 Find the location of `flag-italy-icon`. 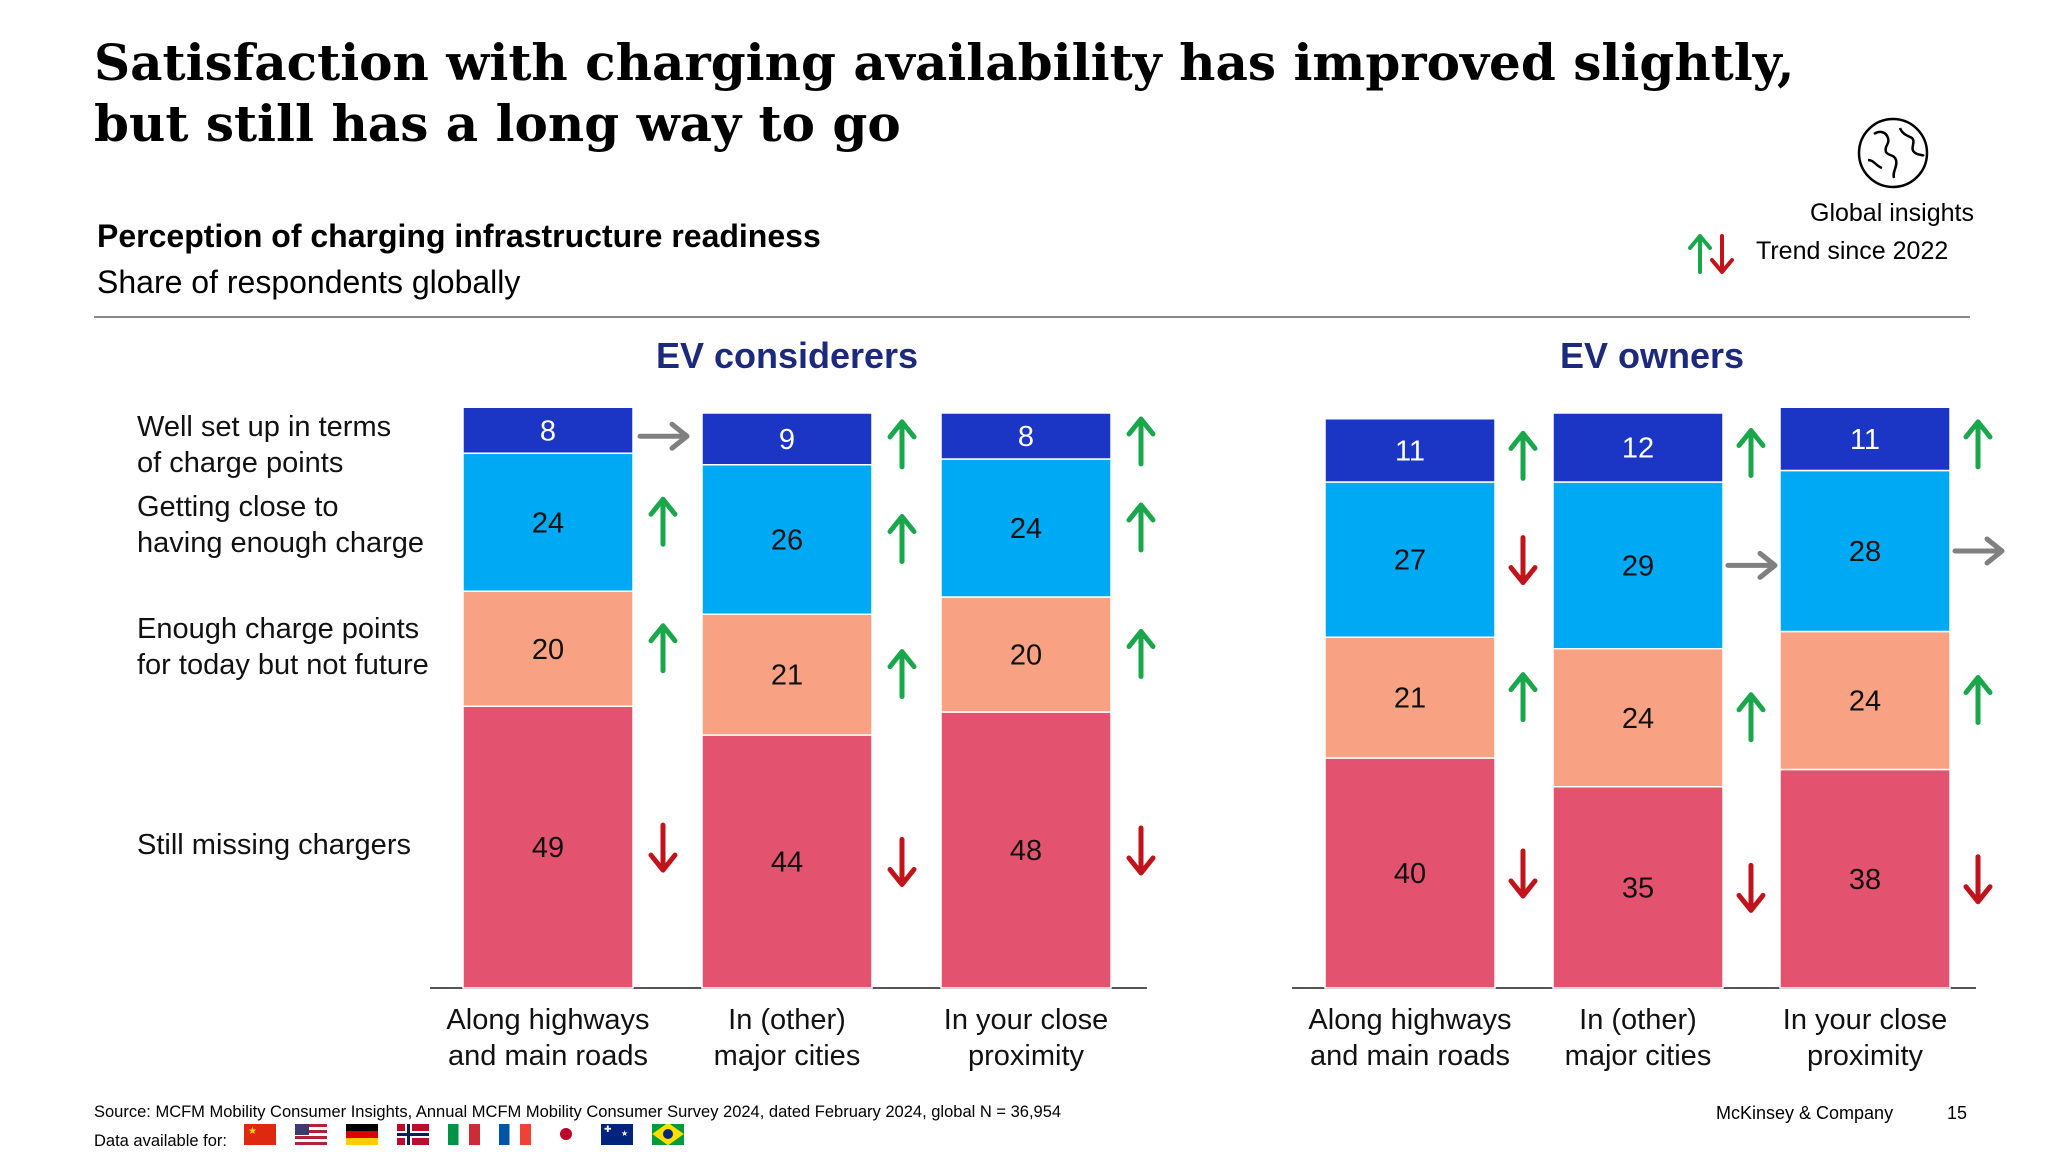

flag-italy-icon is located at coordinates (464, 1134).